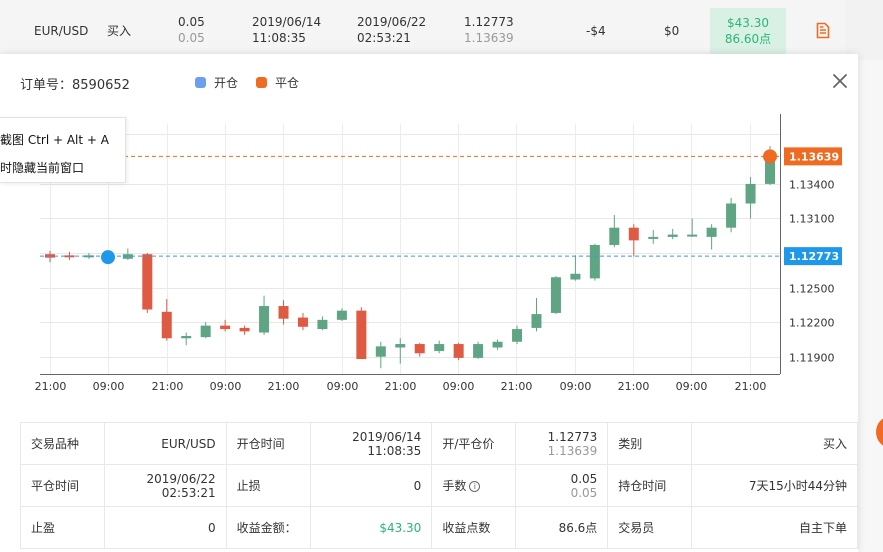 This screenshot has height=552, width=883. What do you see at coordinates (75, 85) in the screenshot?
I see `order-number: 订单号：8590652` at bounding box center [75, 85].